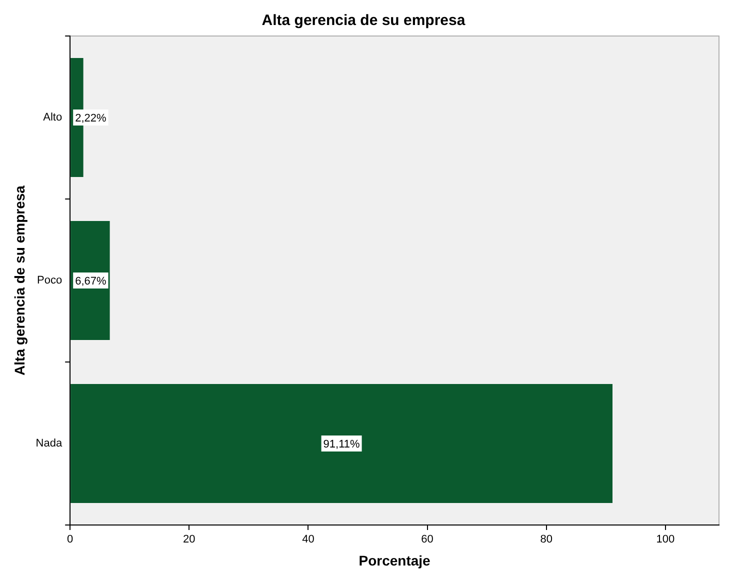 The image size is (731, 582). I want to click on y-tick-label: Poco, so click(49, 280).